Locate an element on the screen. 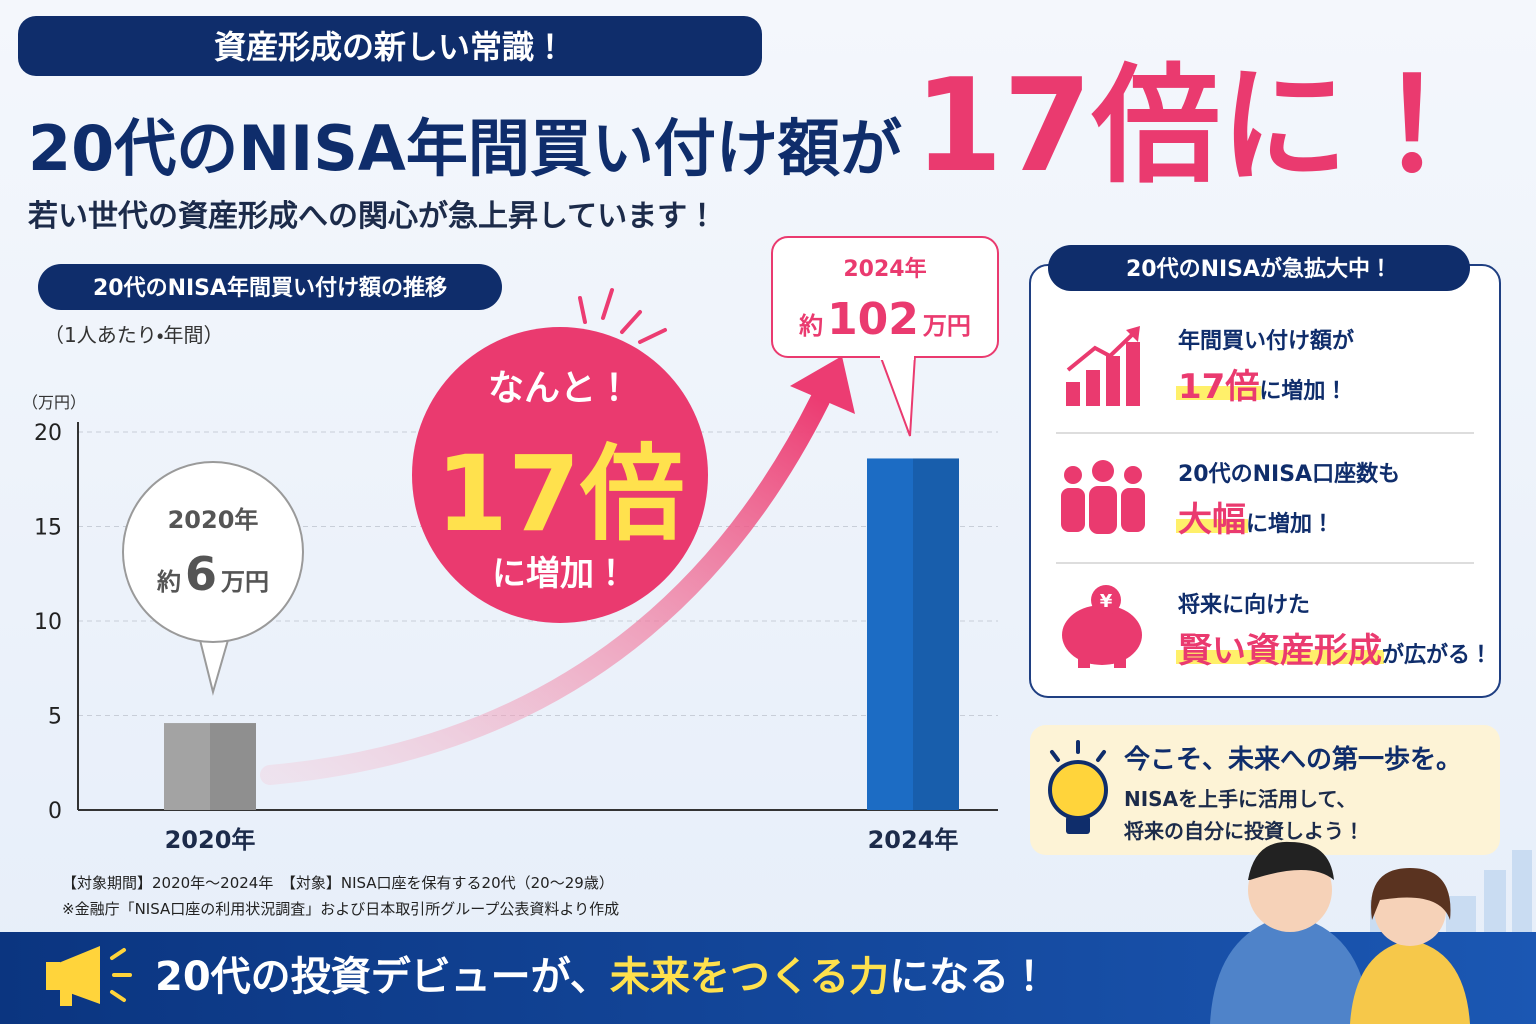 The width and height of the screenshot is (1536, 1024). x-tick-label: 2024年 is located at coordinates (913, 840).